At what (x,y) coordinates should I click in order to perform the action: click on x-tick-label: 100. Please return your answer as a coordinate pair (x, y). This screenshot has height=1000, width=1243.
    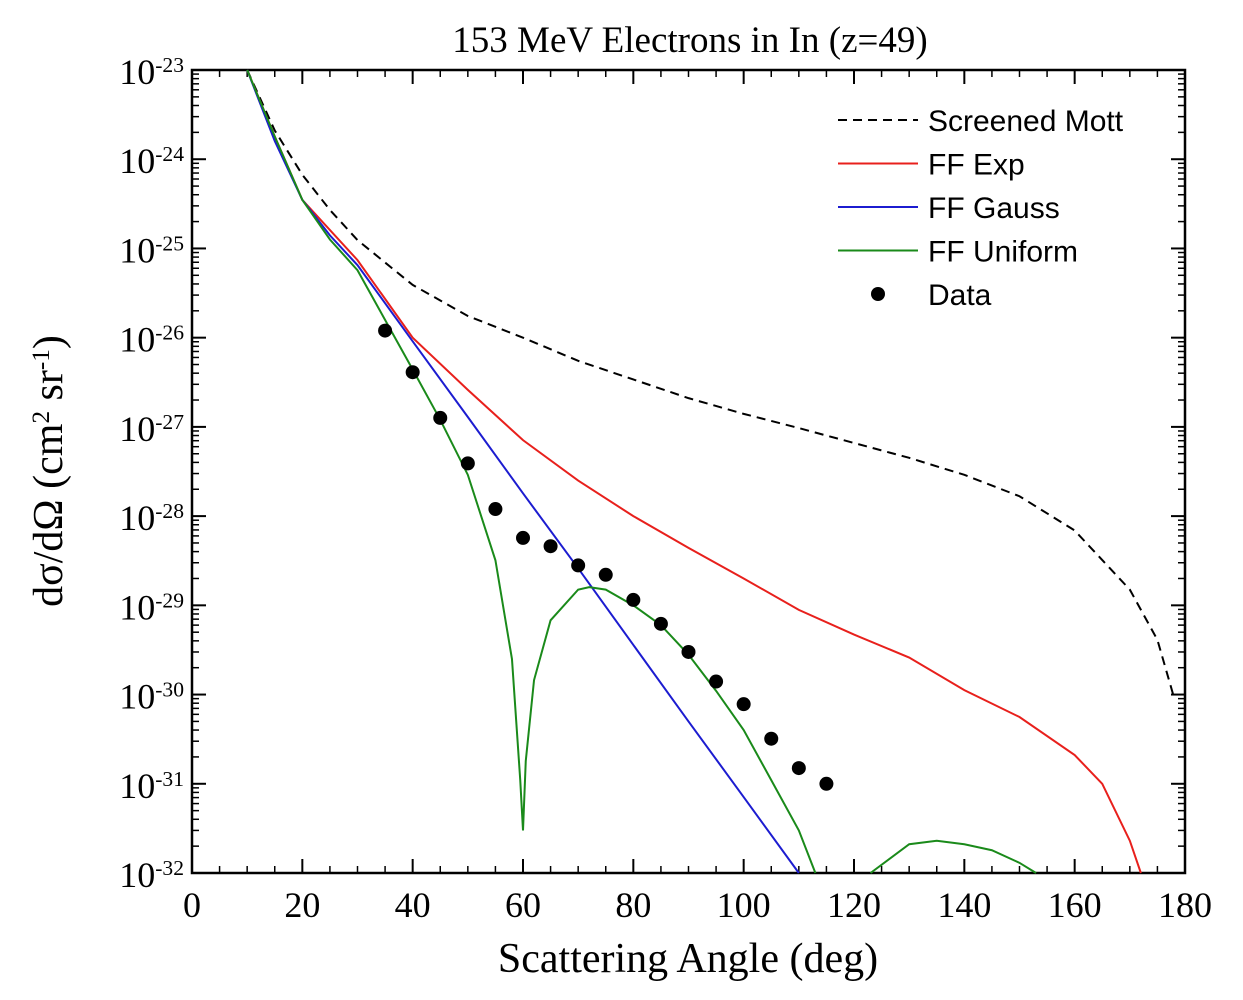
    Looking at the image, I should click on (744, 905).